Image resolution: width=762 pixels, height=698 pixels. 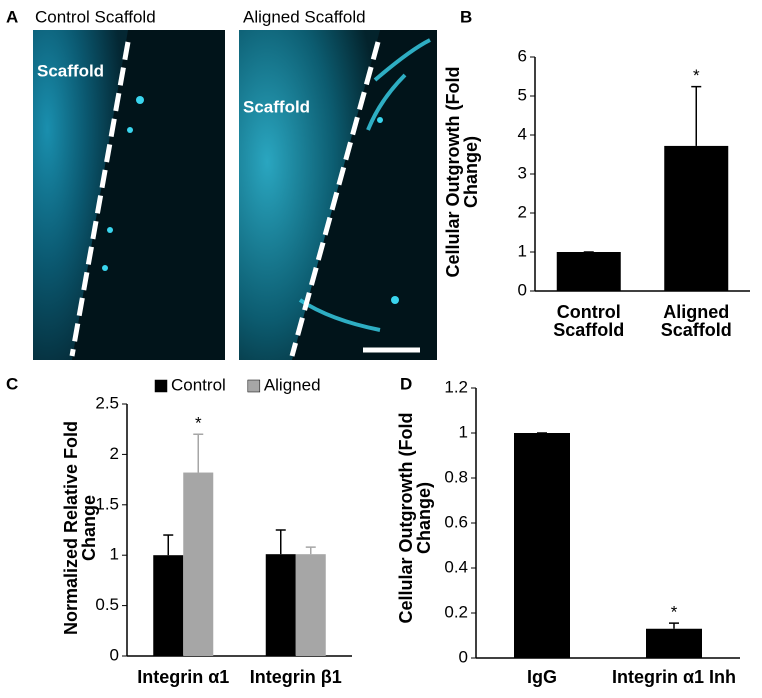 What do you see at coordinates (12, 16) in the screenshot?
I see `panel-letter: A` at bounding box center [12, 16].